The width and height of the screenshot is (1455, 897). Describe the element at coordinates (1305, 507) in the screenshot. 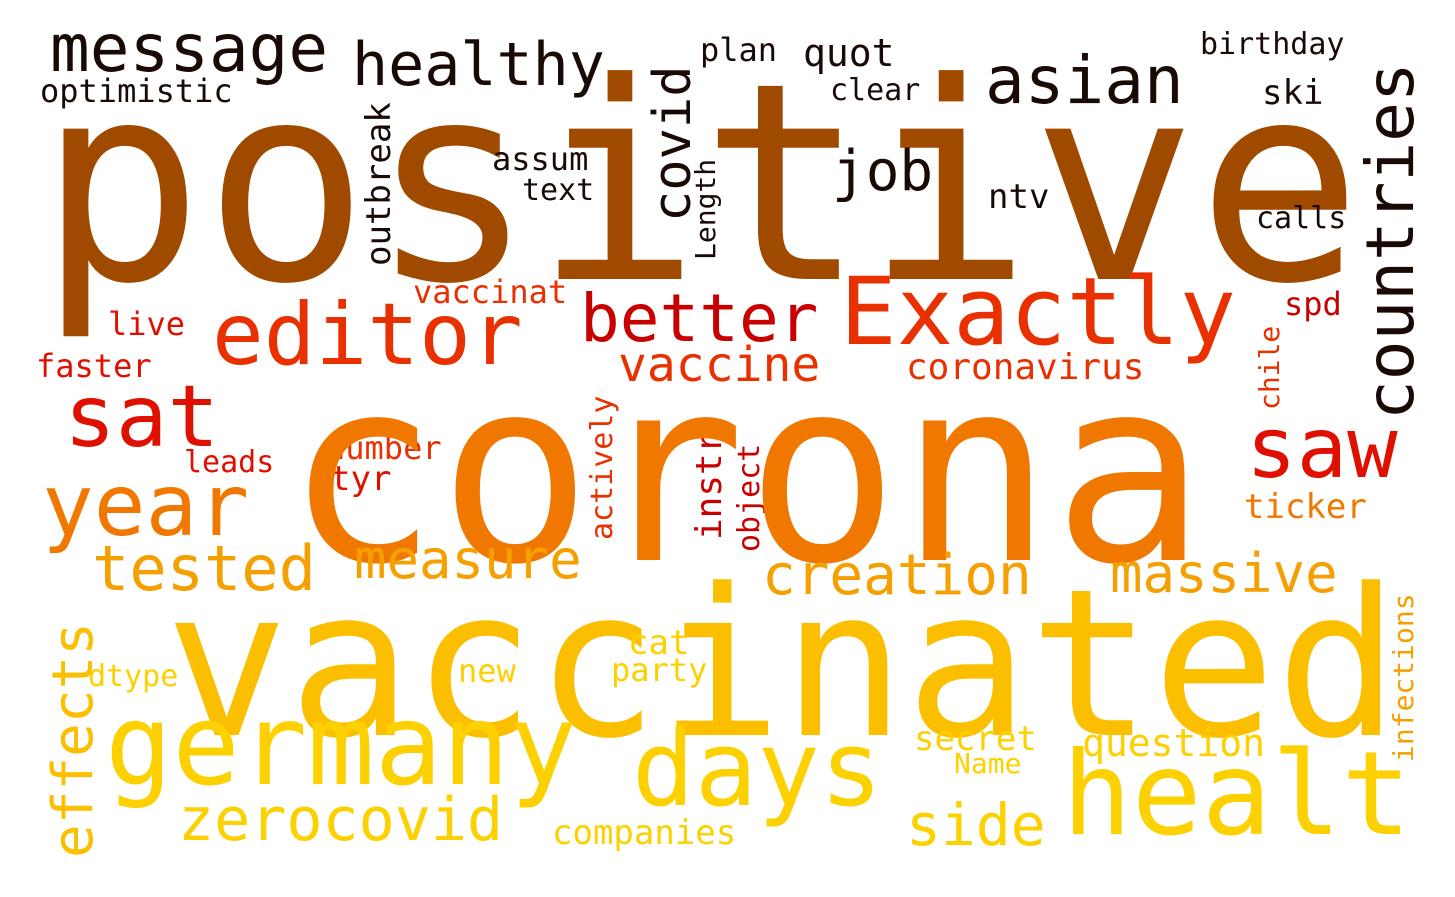

I see `word-ticker: ticker` at that location.